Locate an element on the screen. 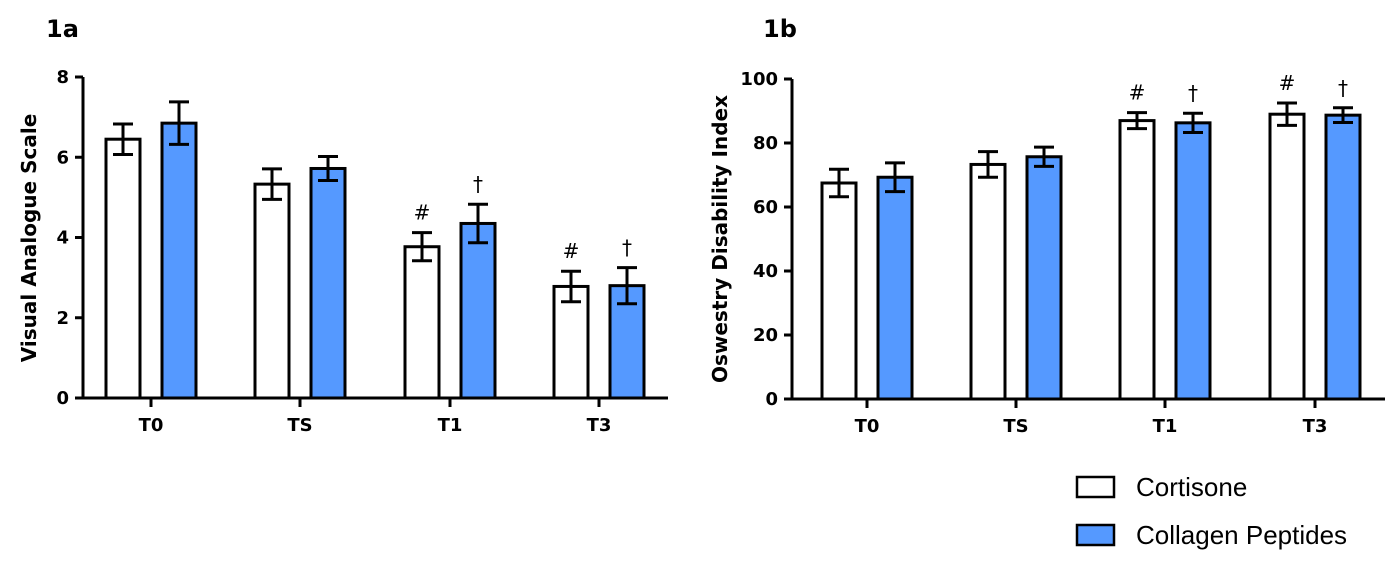 Image resolution: width=1400 pixels, height=569 pixels. x-tick-label-b-0: T0 is located at coordinates (867, 426).